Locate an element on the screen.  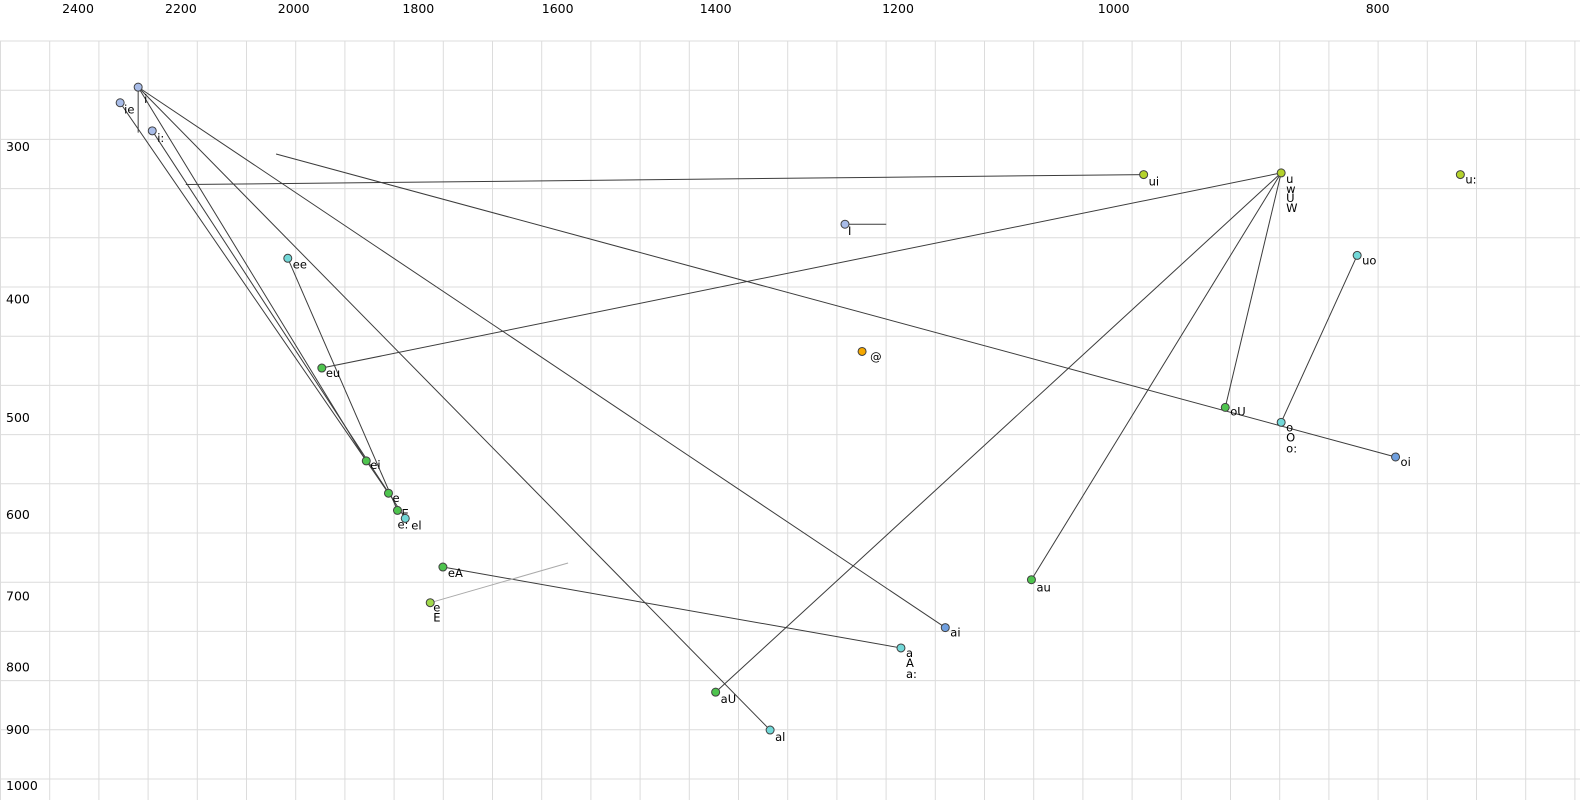
point-label-el: el is located at coordinates (416, 525).